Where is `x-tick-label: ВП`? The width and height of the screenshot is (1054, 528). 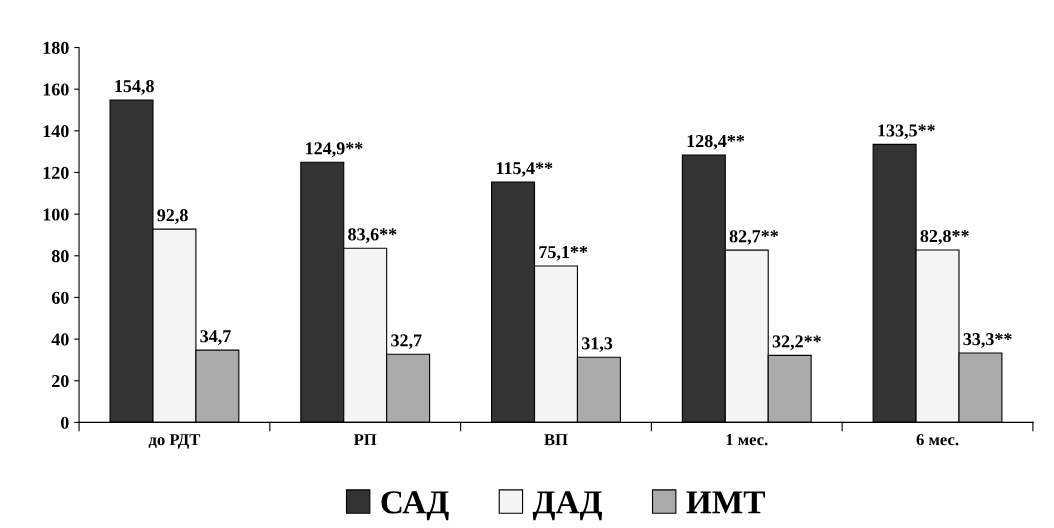 x-tick-label: ВП is located at coordinates (556, 440).